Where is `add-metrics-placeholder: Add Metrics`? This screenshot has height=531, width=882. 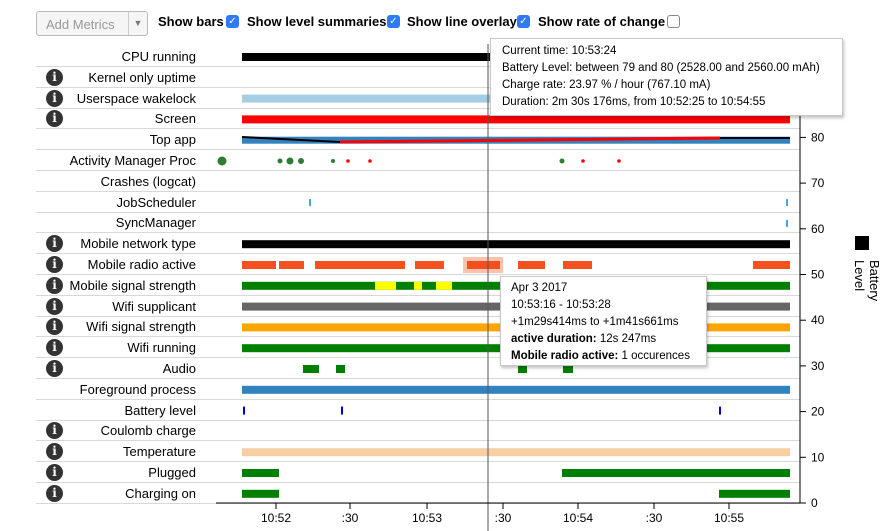 add-metrics-placeholder: Add Metrics is located at coordinates (80, 24).